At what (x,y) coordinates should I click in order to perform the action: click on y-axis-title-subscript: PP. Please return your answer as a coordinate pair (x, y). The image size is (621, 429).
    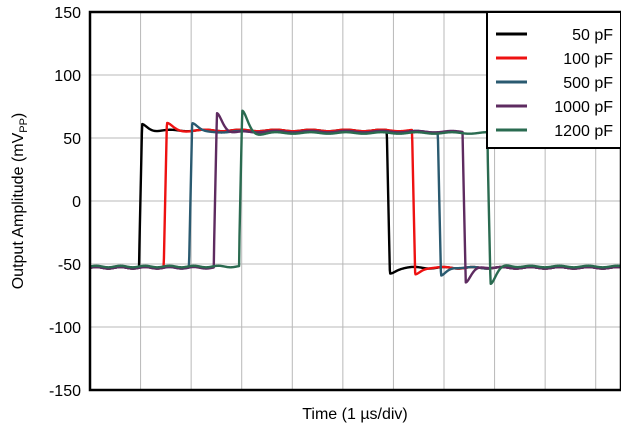
    Looking at the image, I should click on (24, 125).